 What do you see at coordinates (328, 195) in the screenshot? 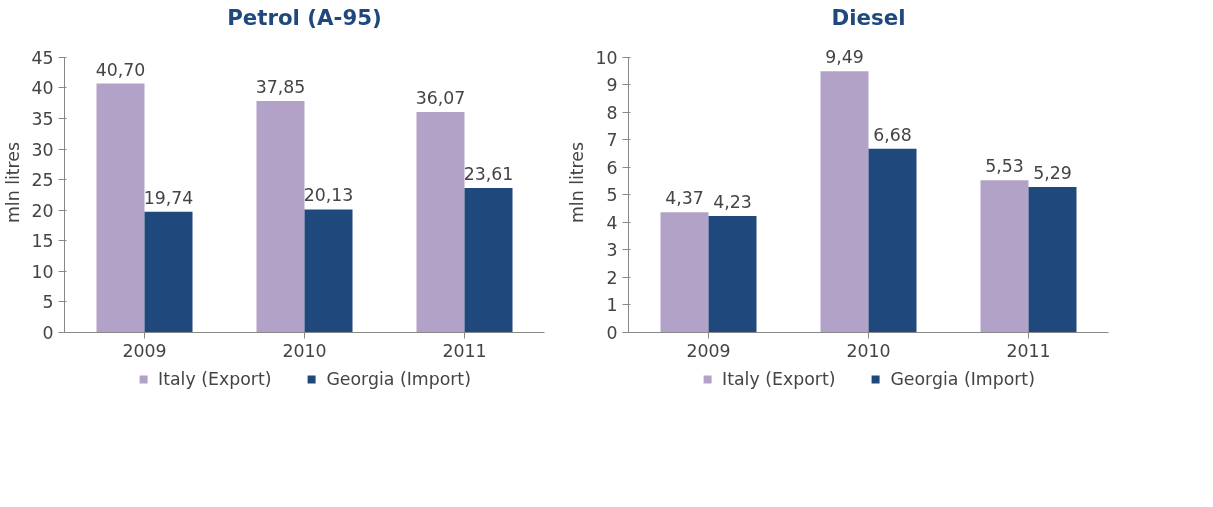
I see `data-label: 20,13` at bounding box center [328, 195].